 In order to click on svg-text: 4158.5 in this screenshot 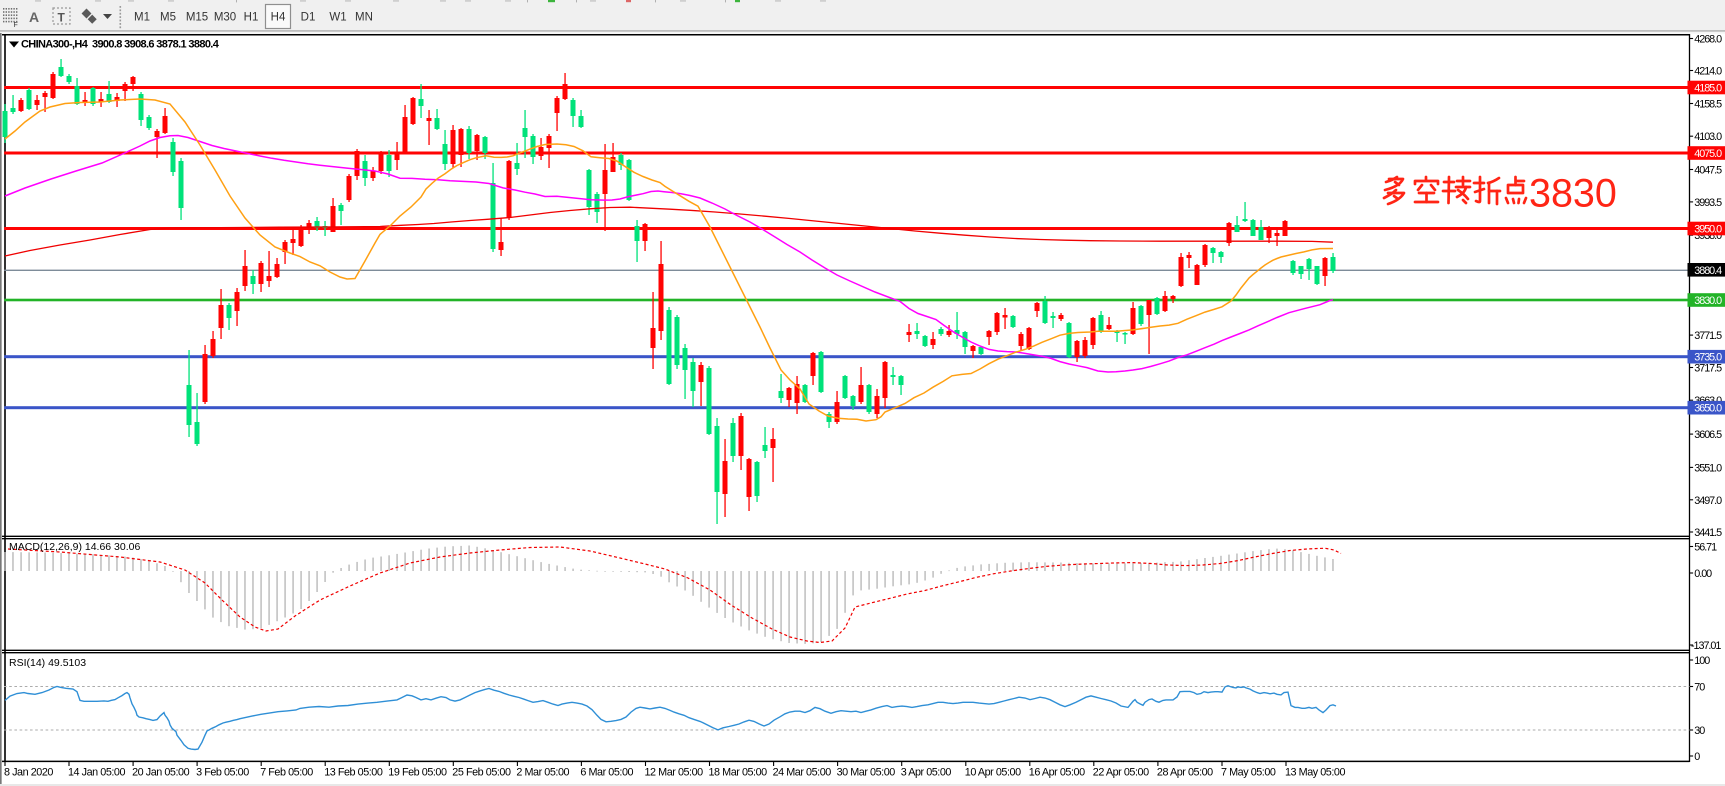, I will do `click(1708, 105)`.